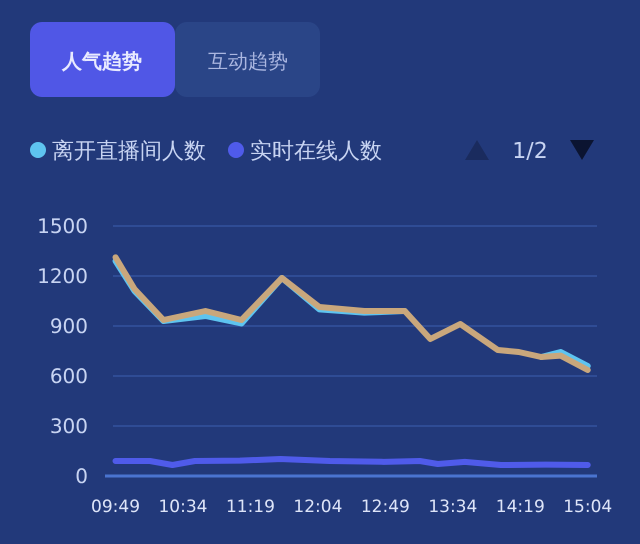 The image size is (640, 544). Describe the element at coordinates (530, 151) in the screenshot. I see `text: 1/2` at that location.